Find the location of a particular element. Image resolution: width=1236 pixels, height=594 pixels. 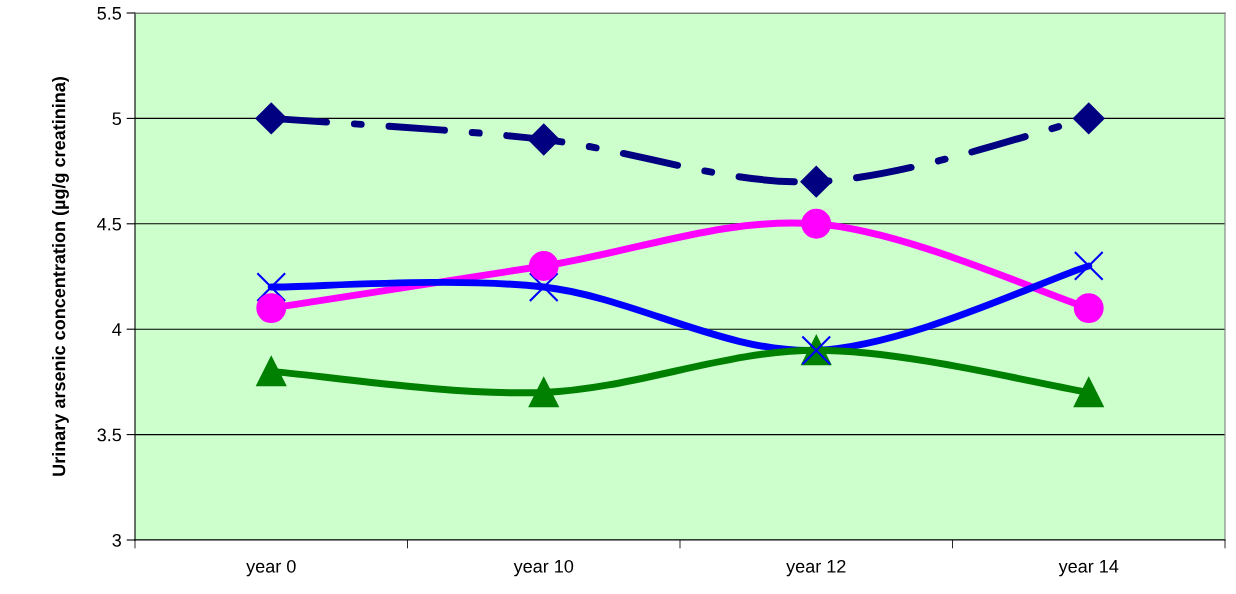

y-tick-label: 5.5 is located at coordinates (109, 13).